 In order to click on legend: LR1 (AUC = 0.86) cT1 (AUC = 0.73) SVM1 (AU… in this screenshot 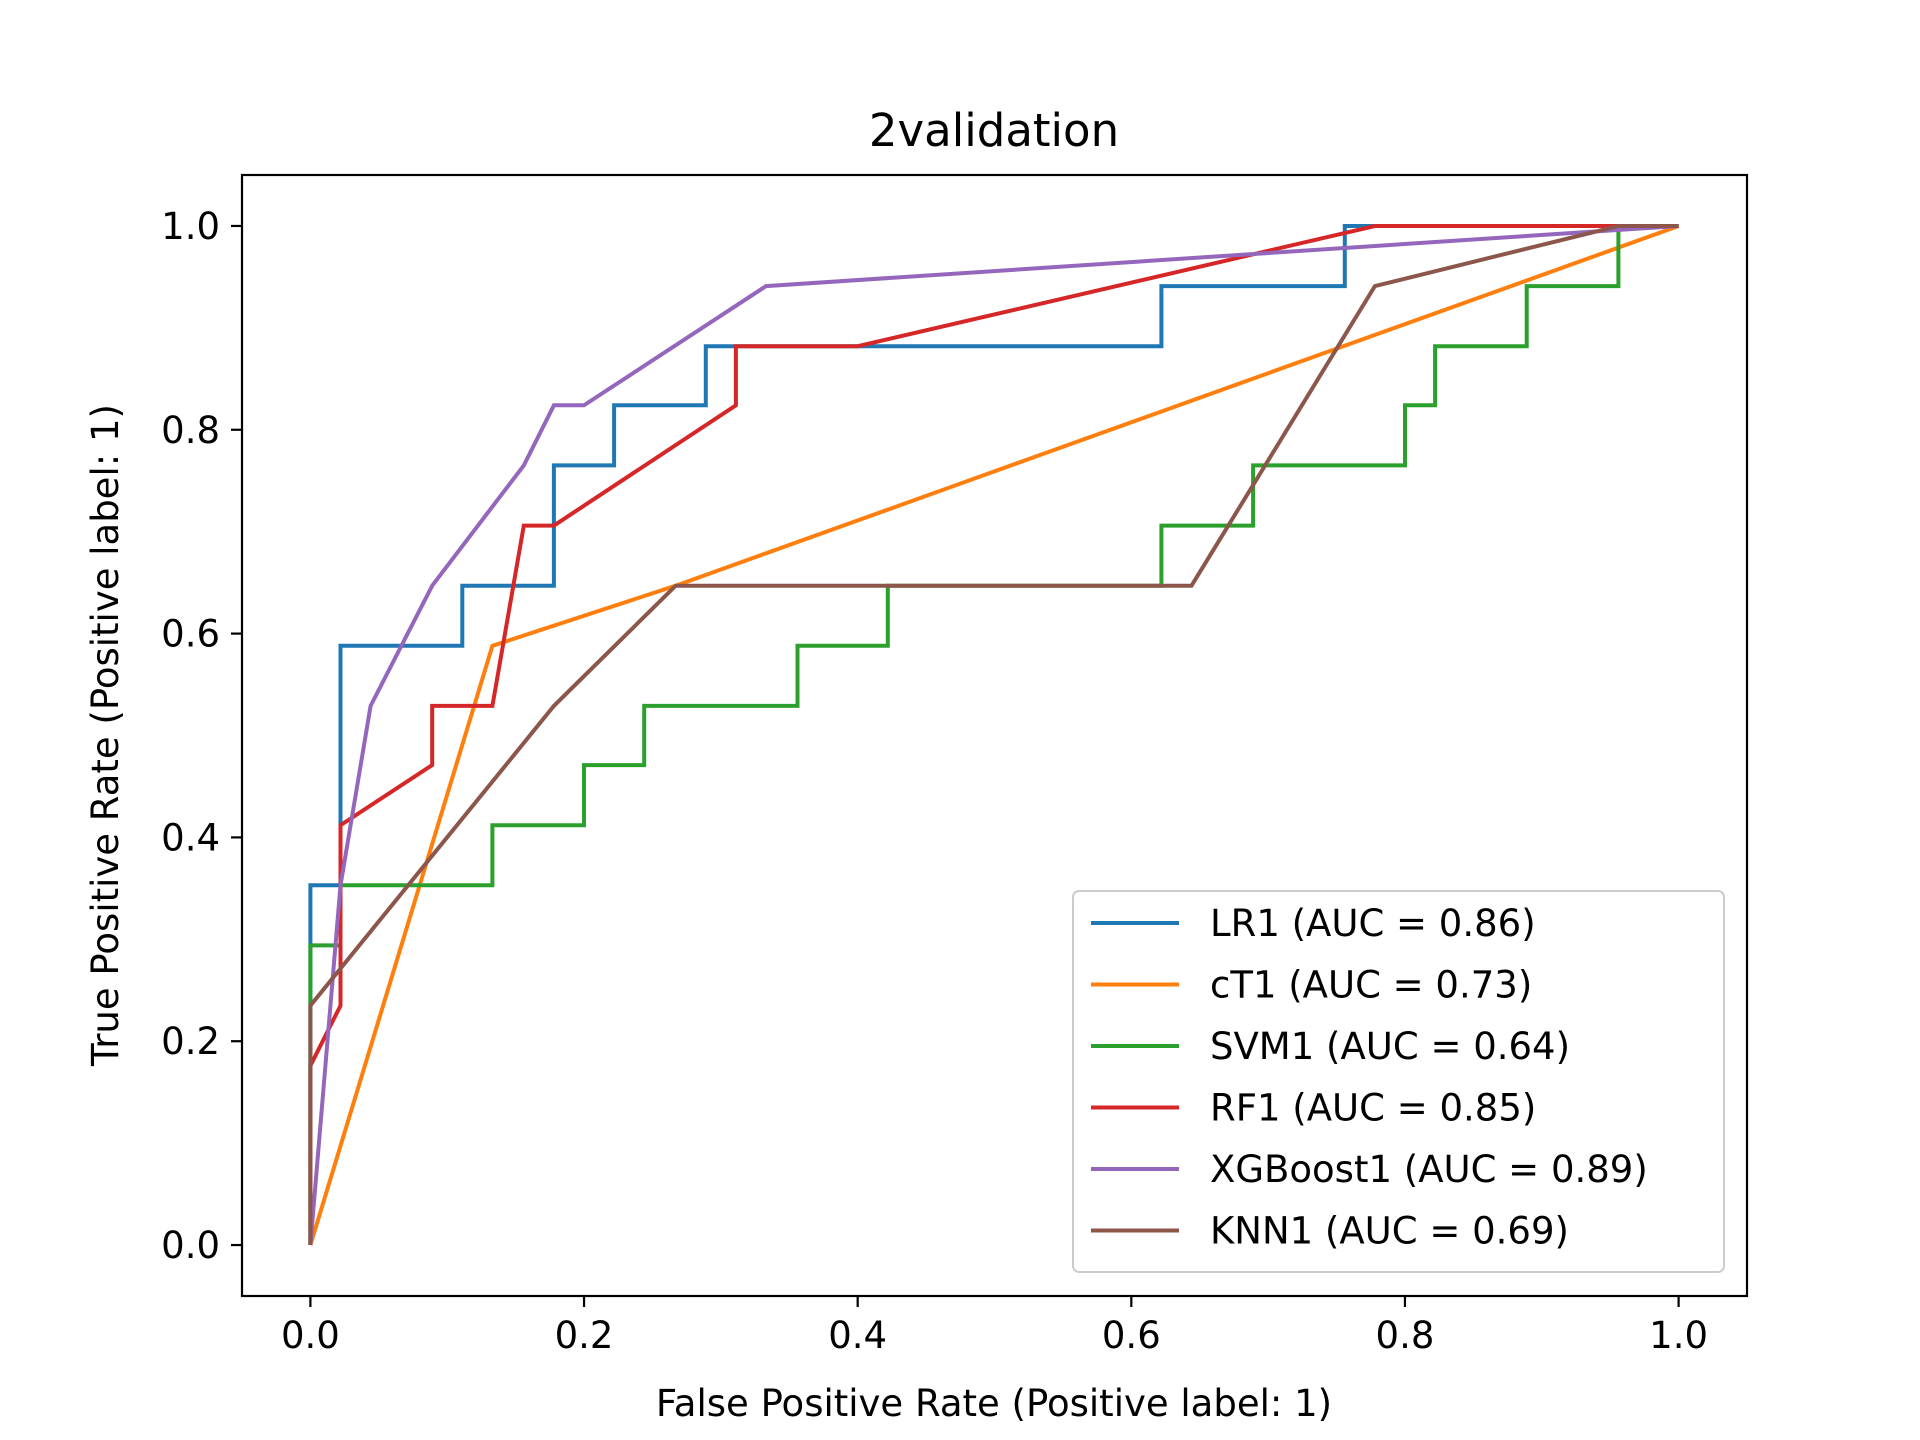, I will do `click(1398, 1081)`.